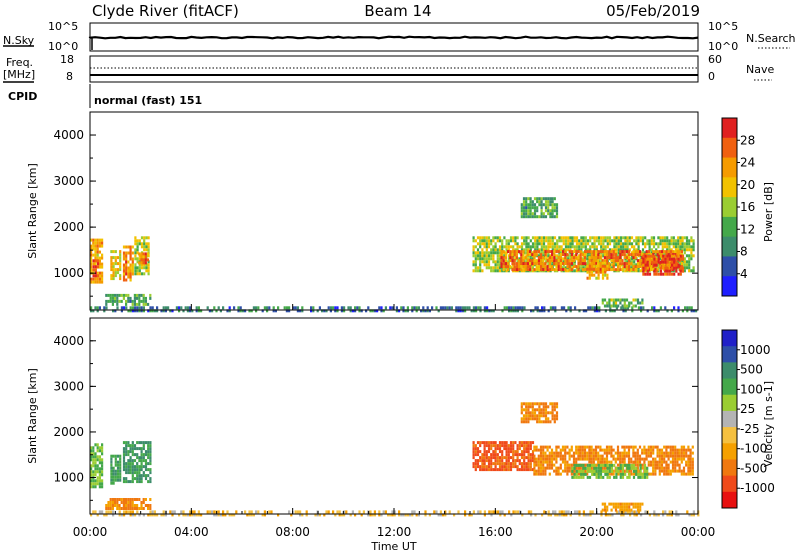 This screenshot has height=554, width=800. I want to click on y-tick-label: 3000, so click(68, 181).